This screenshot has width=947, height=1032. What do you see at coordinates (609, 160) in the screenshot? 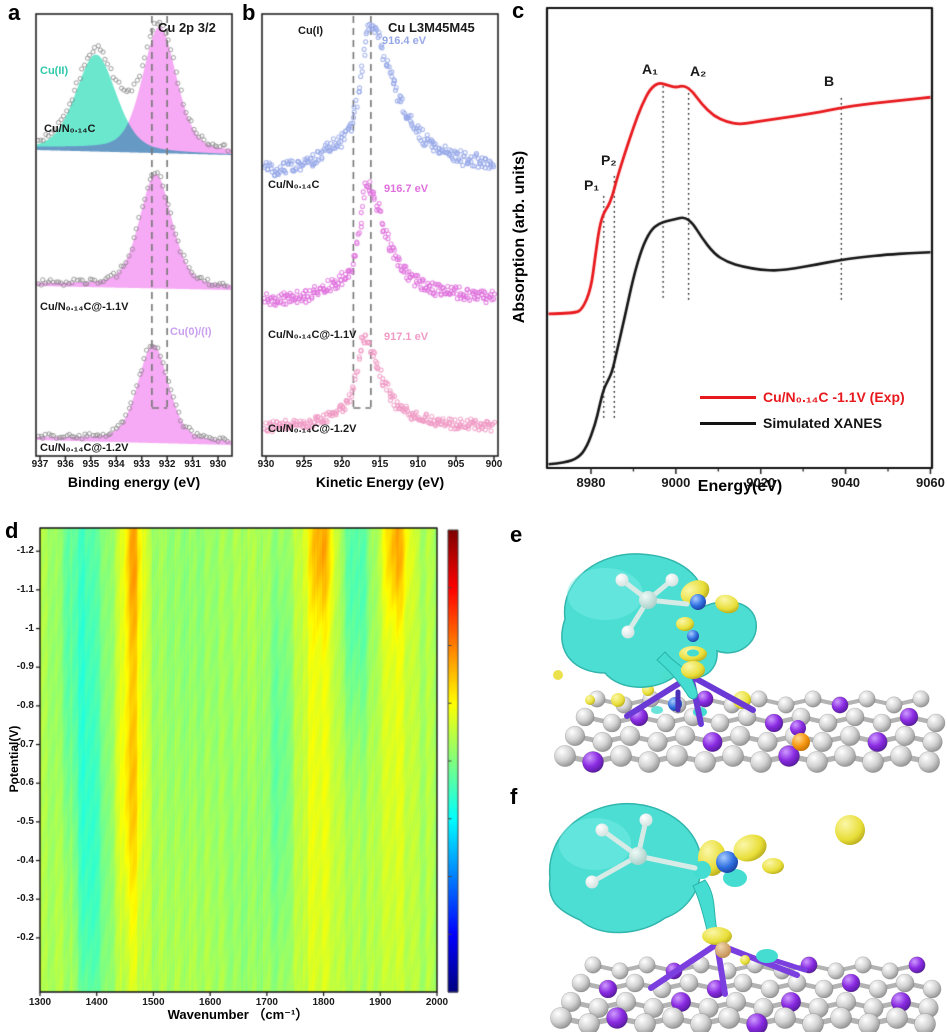
I see `feature-label-p2: P₂` at bounding box center [609, 160].